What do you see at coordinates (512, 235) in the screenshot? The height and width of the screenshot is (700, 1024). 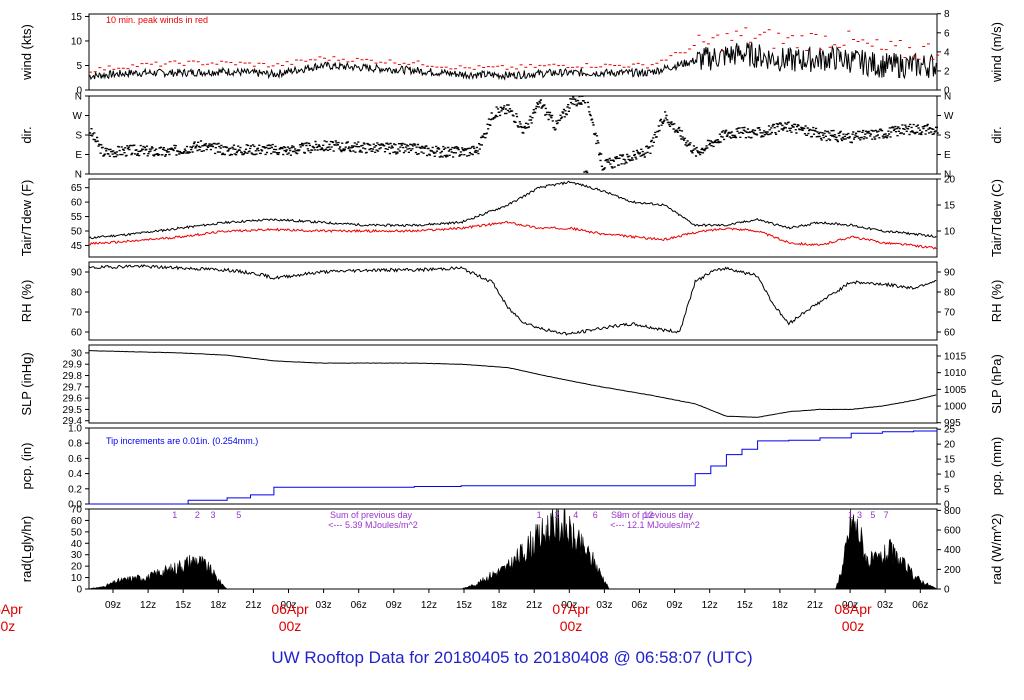 I see `series-tdew` at bounding box center [512, 235].